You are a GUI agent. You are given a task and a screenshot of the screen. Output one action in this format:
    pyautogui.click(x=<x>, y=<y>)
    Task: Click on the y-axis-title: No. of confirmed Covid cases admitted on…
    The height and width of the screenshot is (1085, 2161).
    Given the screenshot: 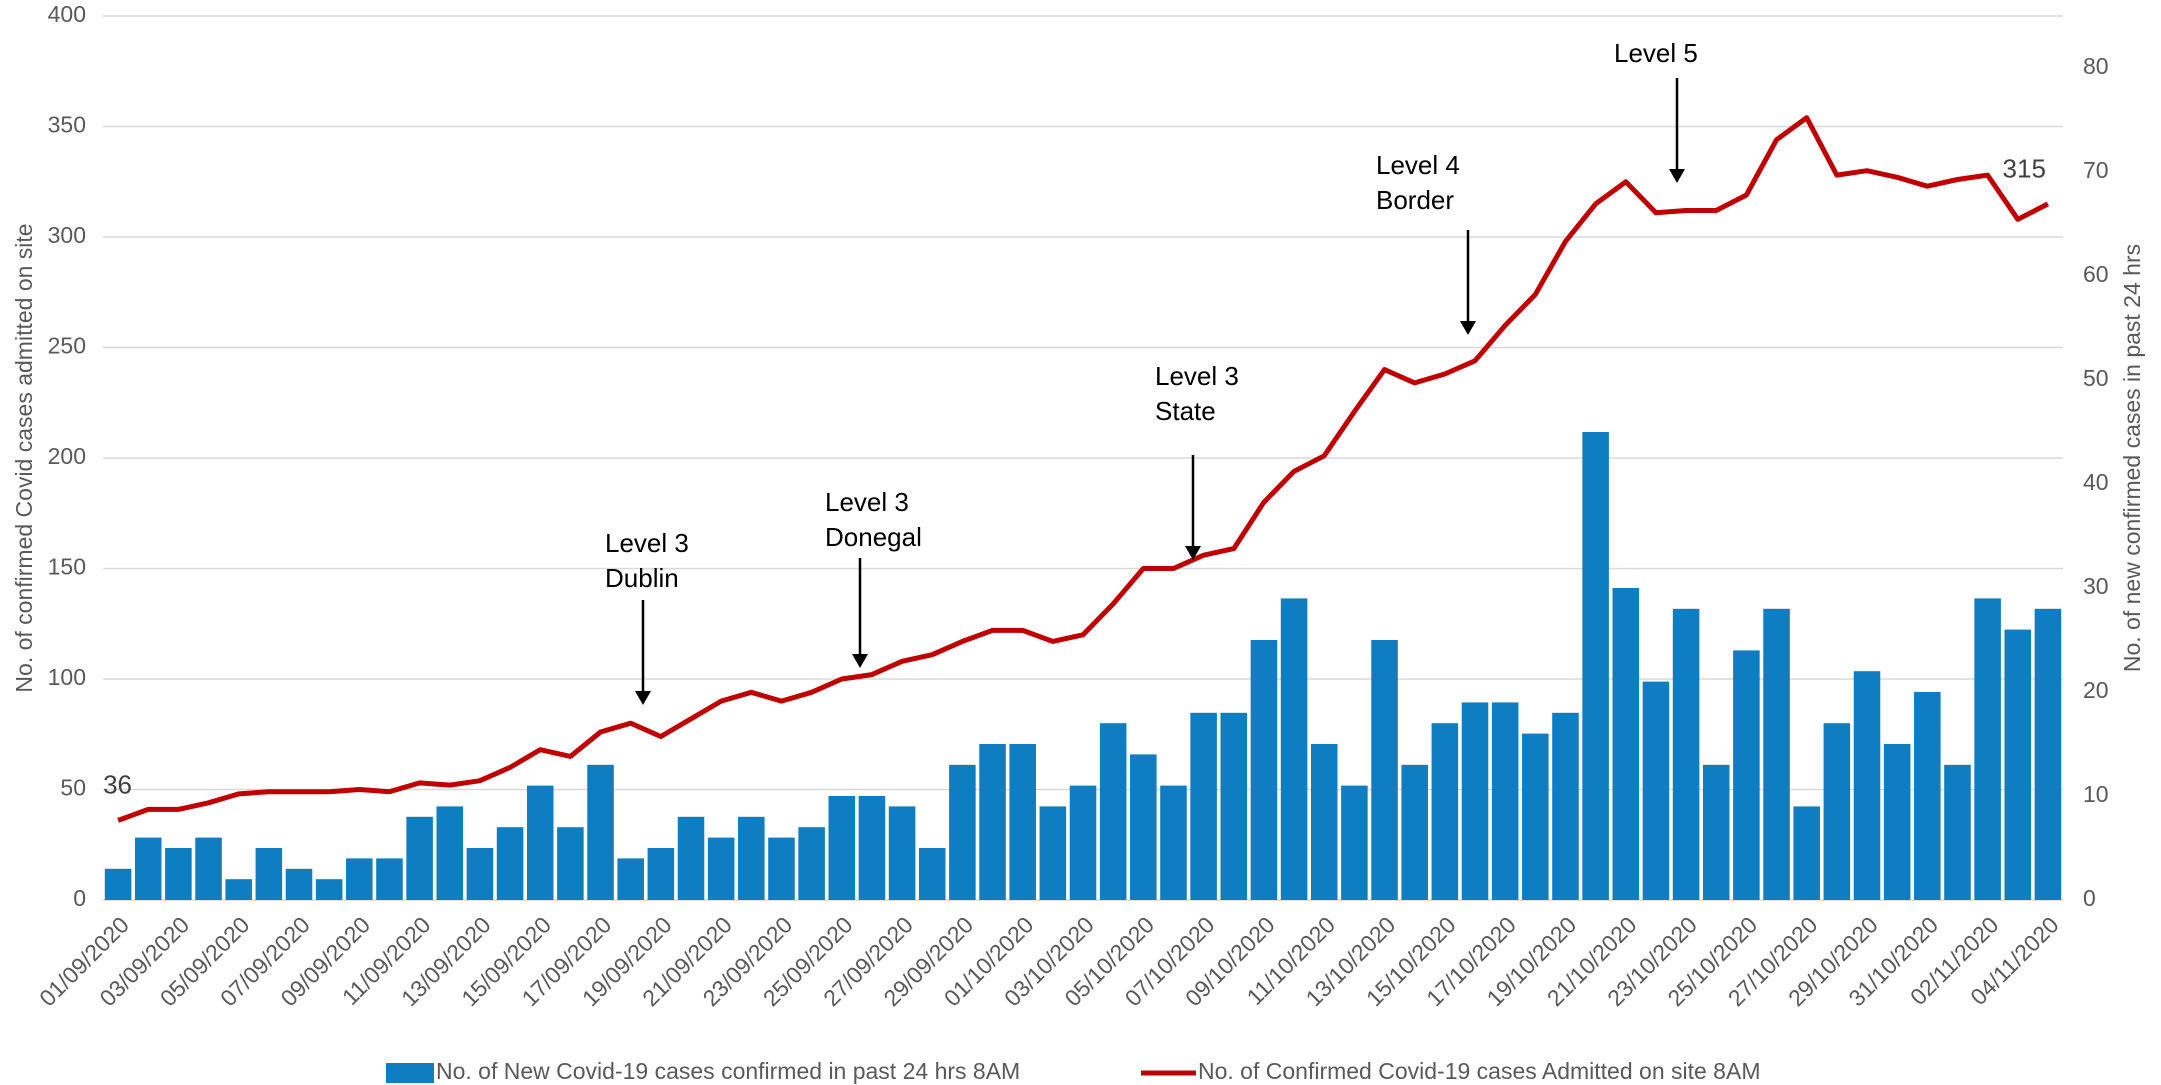 What is the action you would take?
    pyautogui.click(x=24, y=457)
    